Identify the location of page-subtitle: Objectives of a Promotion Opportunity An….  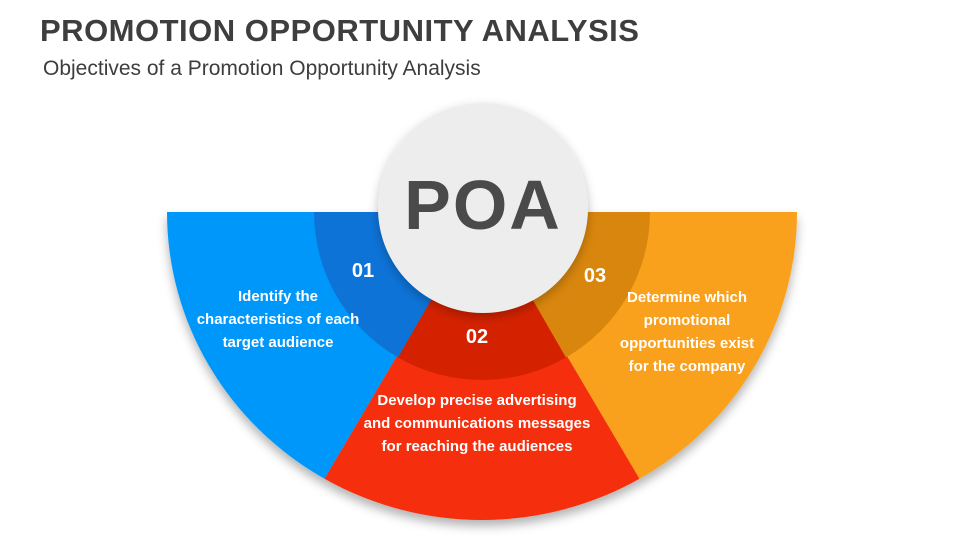
(262, 68).